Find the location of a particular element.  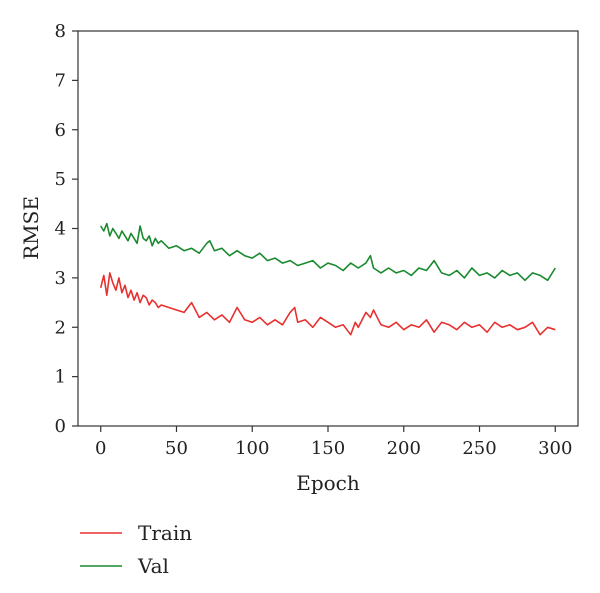

legend-label-val: Val is located at coordinates (153, 566).